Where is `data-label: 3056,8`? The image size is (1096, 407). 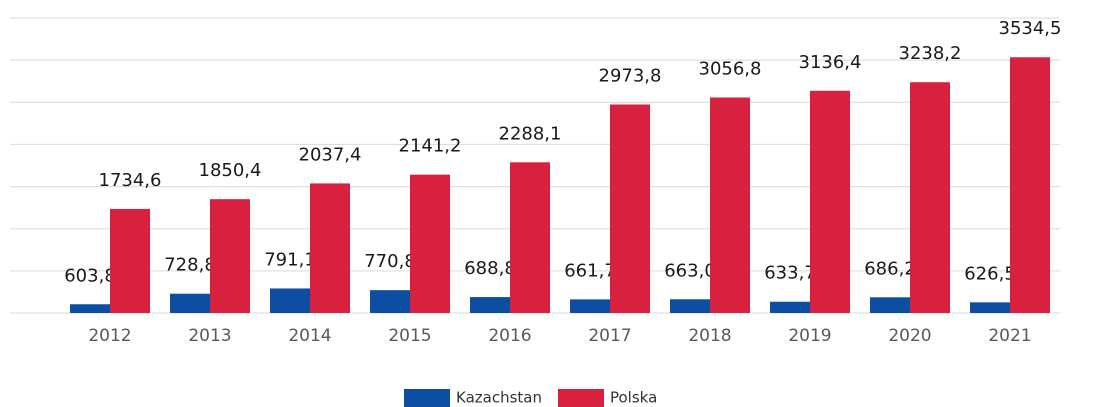
data-label: 3056,8 is located at coordinates (730, 68).